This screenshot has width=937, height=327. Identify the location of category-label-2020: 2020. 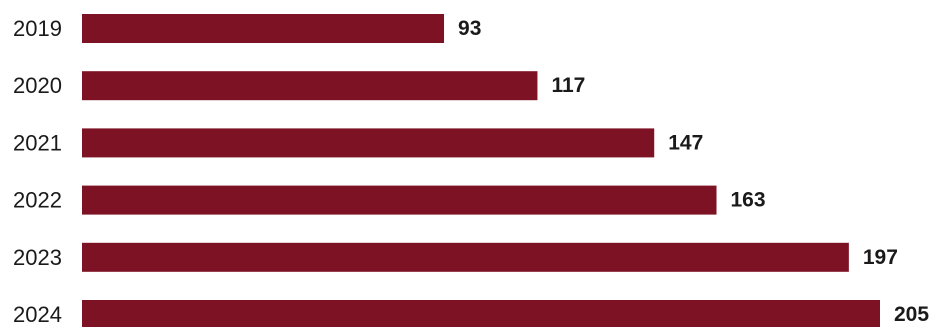
(37, 85).